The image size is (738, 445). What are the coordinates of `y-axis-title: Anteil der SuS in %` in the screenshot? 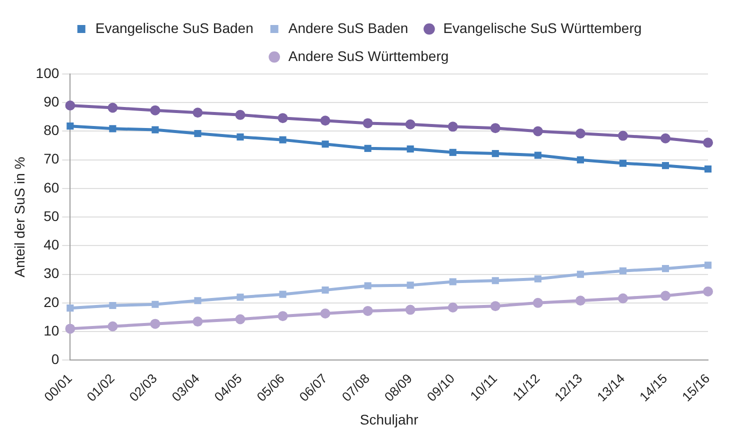 It's located at (19, 217).